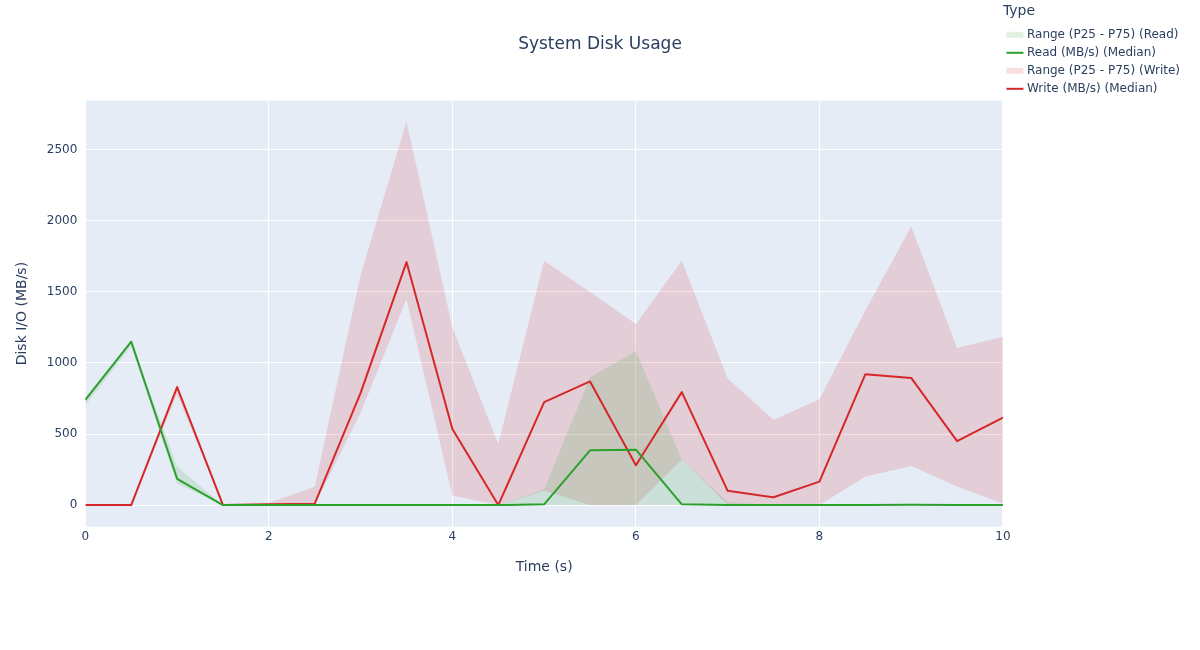  What do you see at coordinates (1092, 87) in the screenshot?
I see `legend-label: Write (MB/s) (Median)` at bounding box center [1092, 87].